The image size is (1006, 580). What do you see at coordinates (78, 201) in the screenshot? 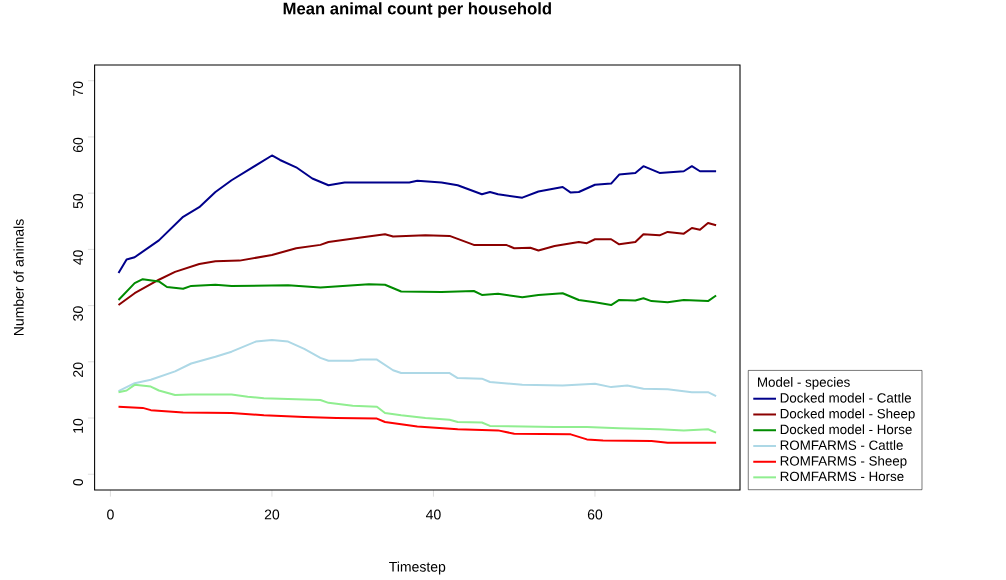
I see `y-tick-label: 50` at bounding box center [78, 201].